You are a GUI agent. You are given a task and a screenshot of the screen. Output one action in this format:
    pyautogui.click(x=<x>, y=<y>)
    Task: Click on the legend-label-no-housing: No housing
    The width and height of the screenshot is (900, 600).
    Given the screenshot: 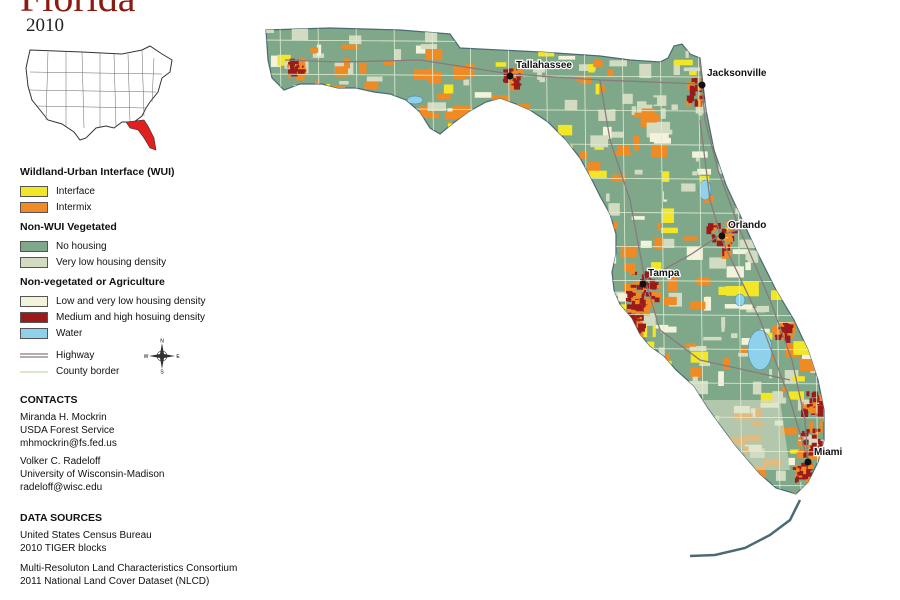 What is the action you would take?
    pyautogui.click(x=81, y=246)
    